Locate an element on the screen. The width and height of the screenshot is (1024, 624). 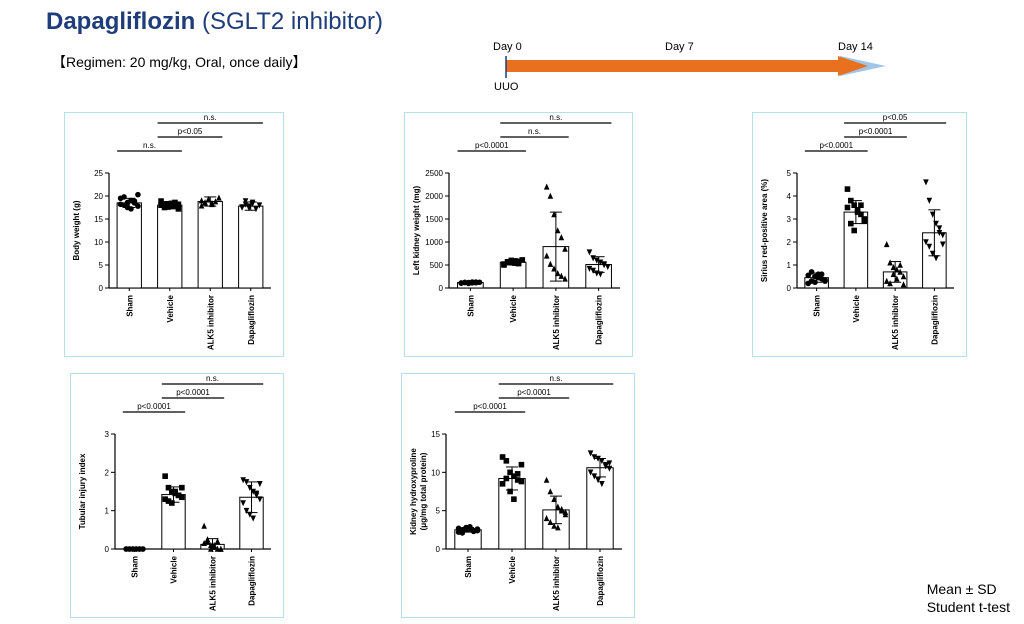
timeline-event-label: UUO is located at coordinates (506, 87).